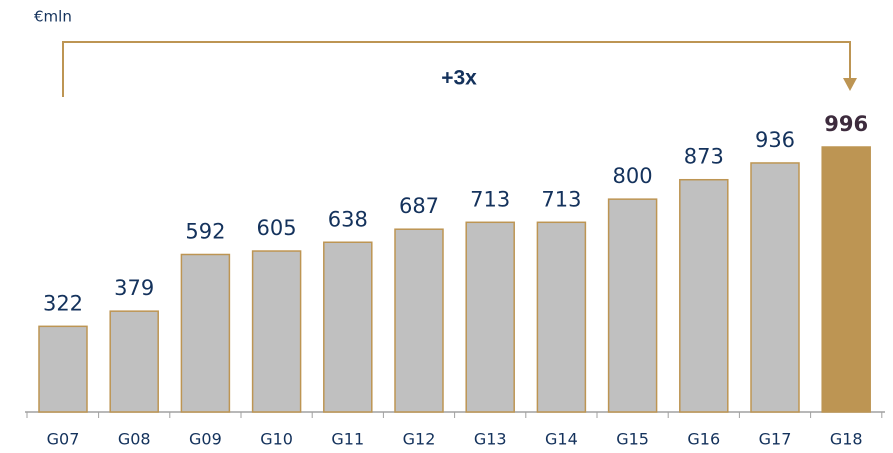 The width and height of the screenshot is (893, 453). Describe the element at coordinates (850, 84) in the screenshot. I see `arrow-head` at that location.